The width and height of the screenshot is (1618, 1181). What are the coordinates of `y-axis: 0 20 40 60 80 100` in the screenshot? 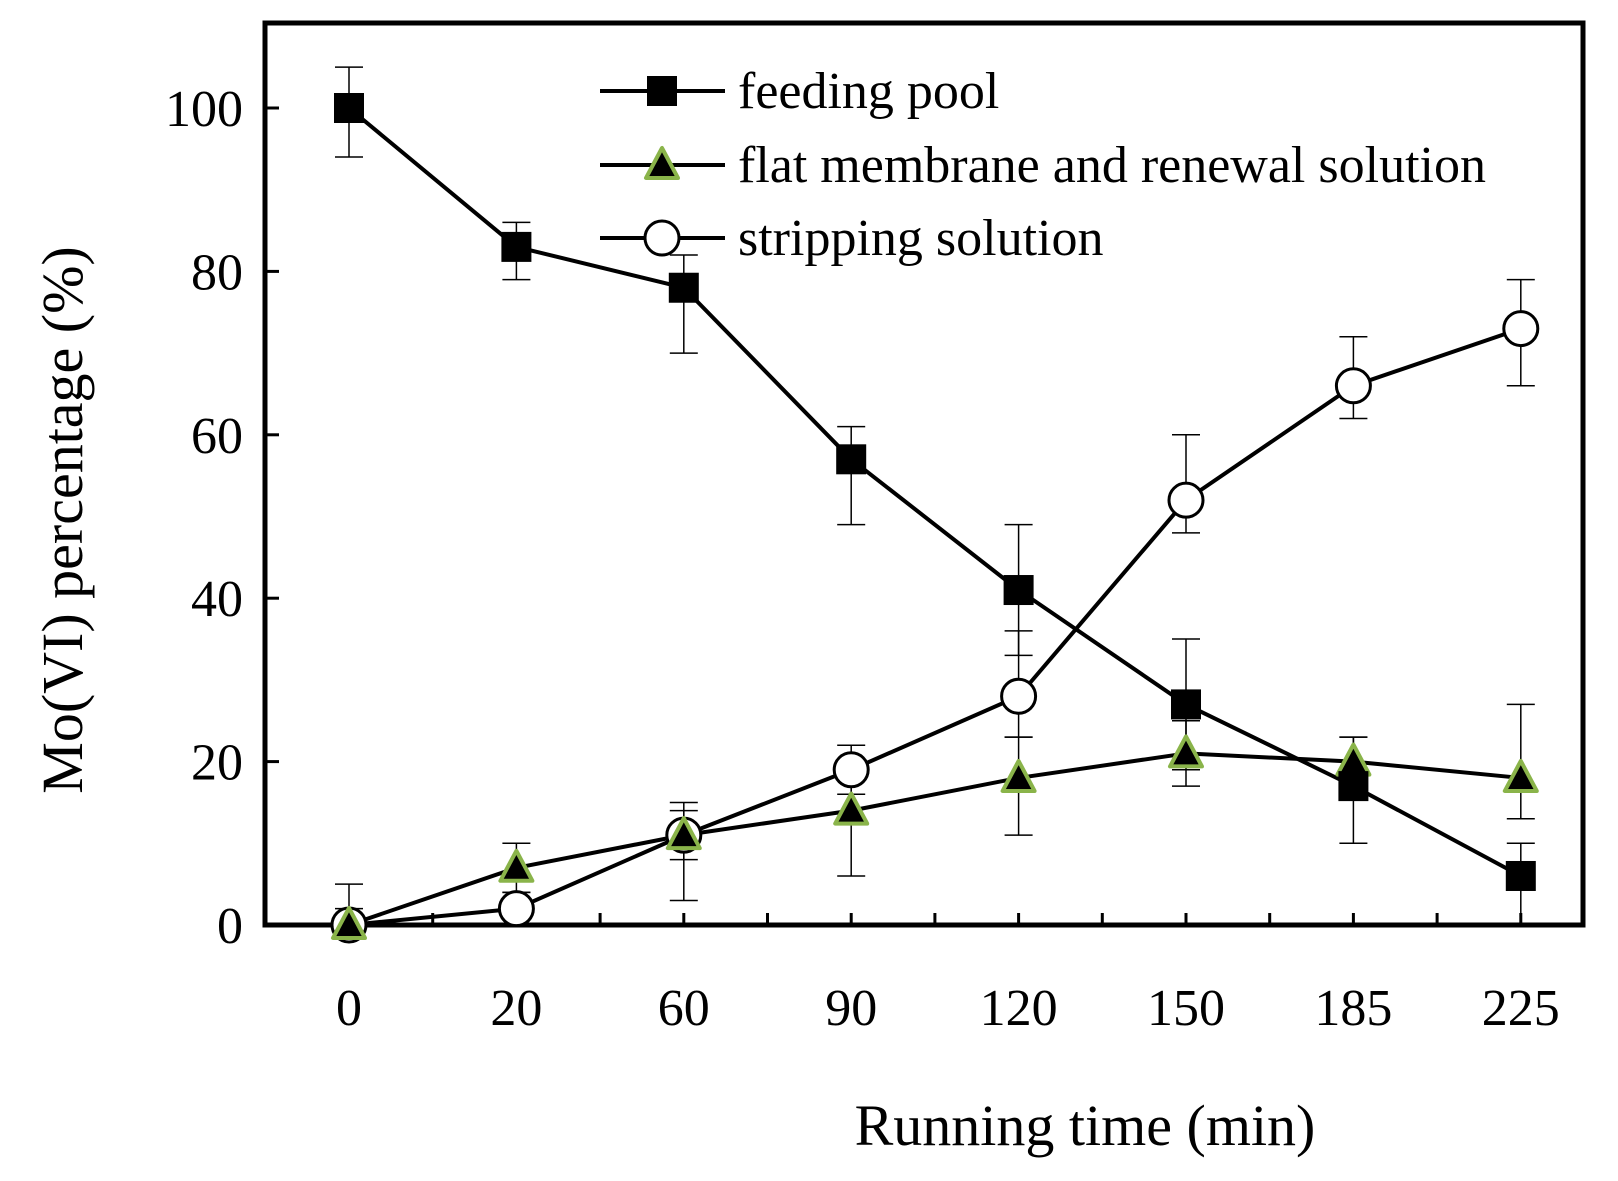 It's located at (222, 518).